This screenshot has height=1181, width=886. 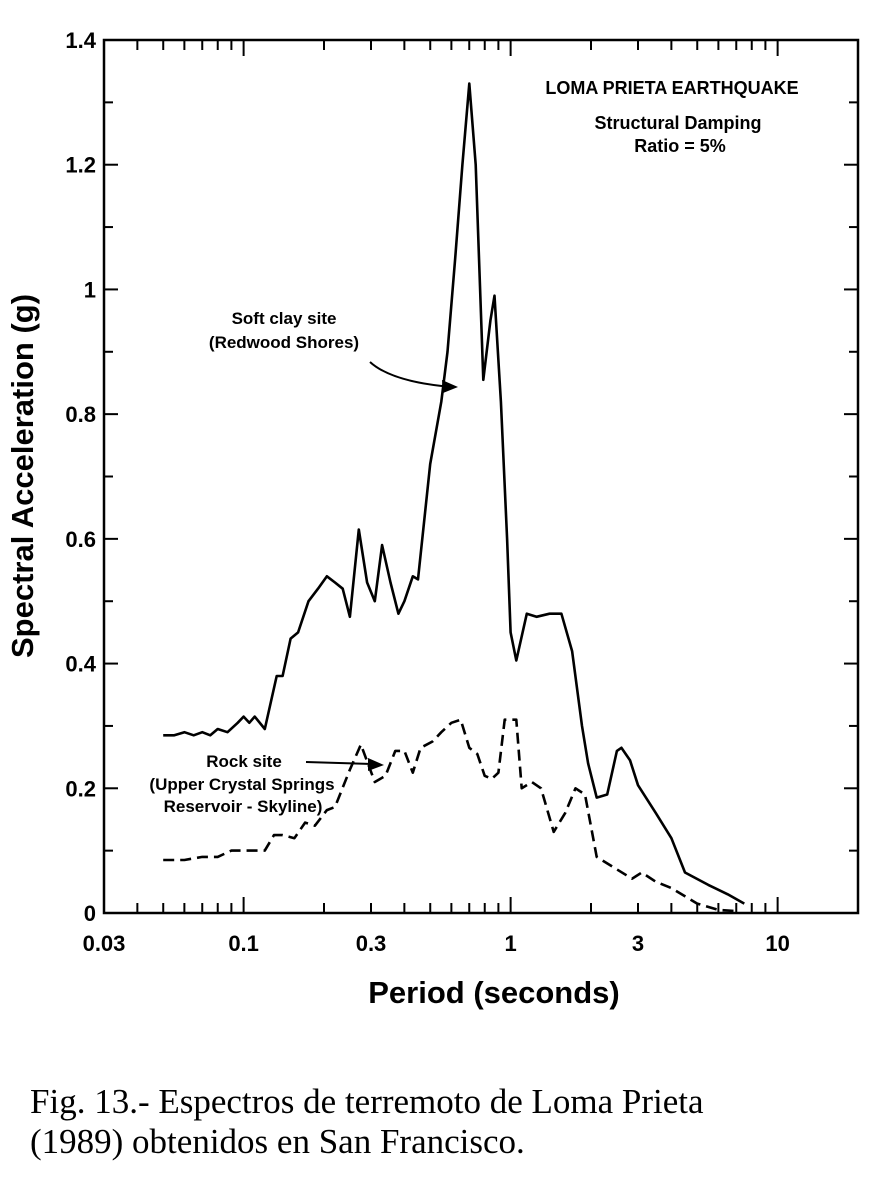 What do you see at coordinates (284, 318) in the screenshot?
I see `soft-clay-label-line-1: Soft clay site` at bounding box center [284, 318].